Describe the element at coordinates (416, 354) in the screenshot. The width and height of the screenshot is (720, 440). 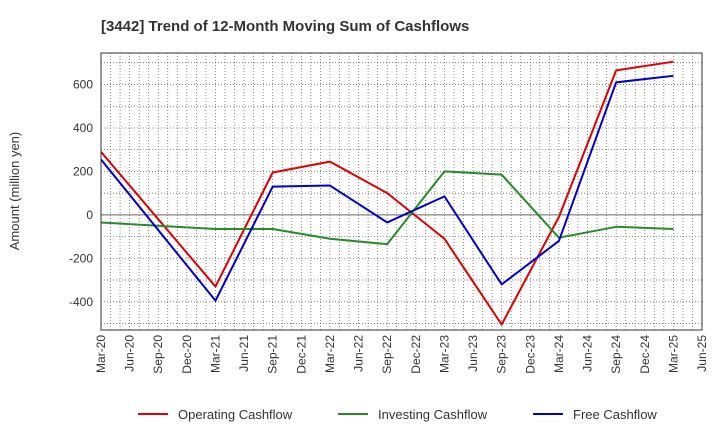
I see `x-tick-label: Dec-22` at that location.